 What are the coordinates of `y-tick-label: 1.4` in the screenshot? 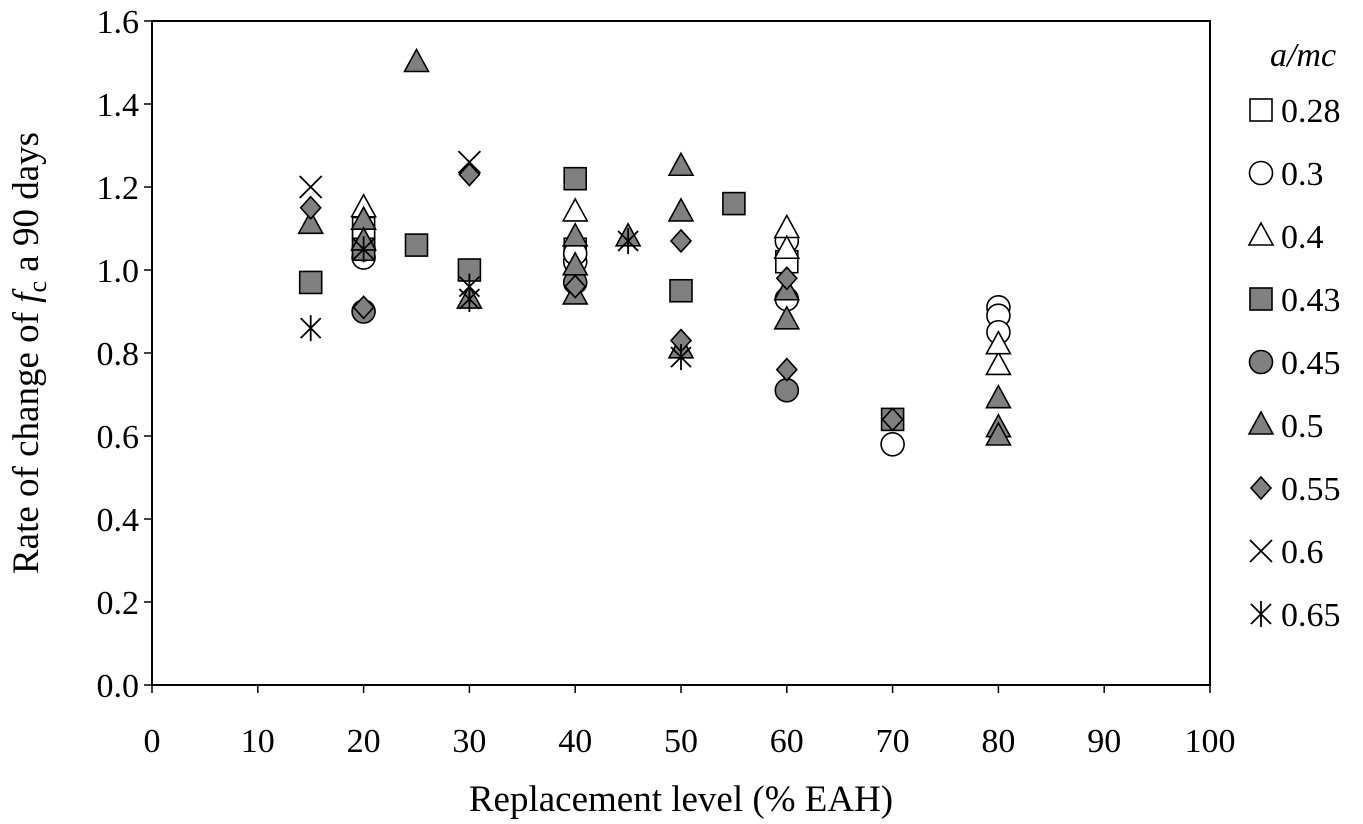 It's located at (118, 105).